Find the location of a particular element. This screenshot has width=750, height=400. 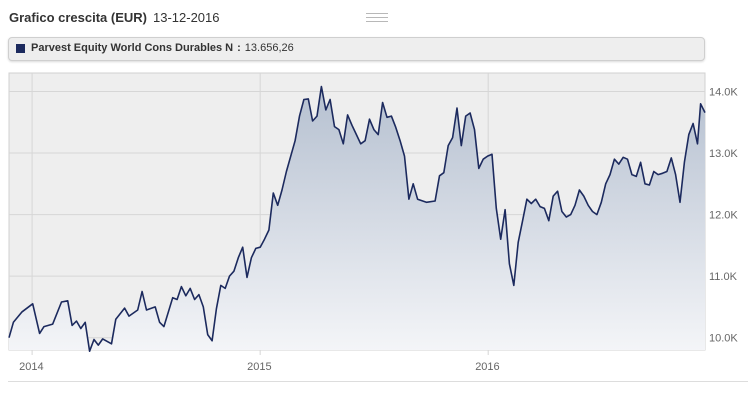

menu-icon is located at coordinates (377, 18).